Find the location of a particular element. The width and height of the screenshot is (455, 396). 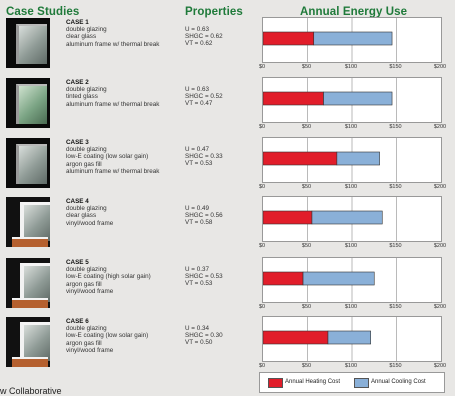

property-value: SHGC = 0.33 is located at coordinates (204, 157).